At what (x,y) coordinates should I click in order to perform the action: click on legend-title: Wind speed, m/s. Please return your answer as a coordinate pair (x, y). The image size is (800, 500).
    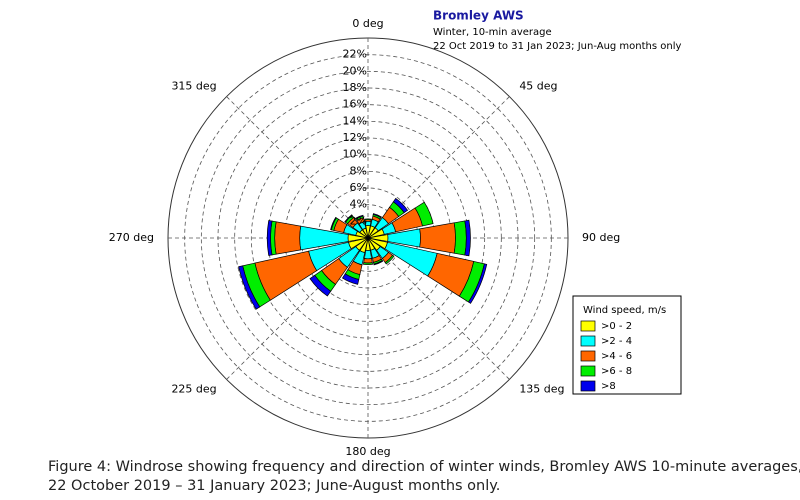
    Looking at the image, I should click on (624, 310).